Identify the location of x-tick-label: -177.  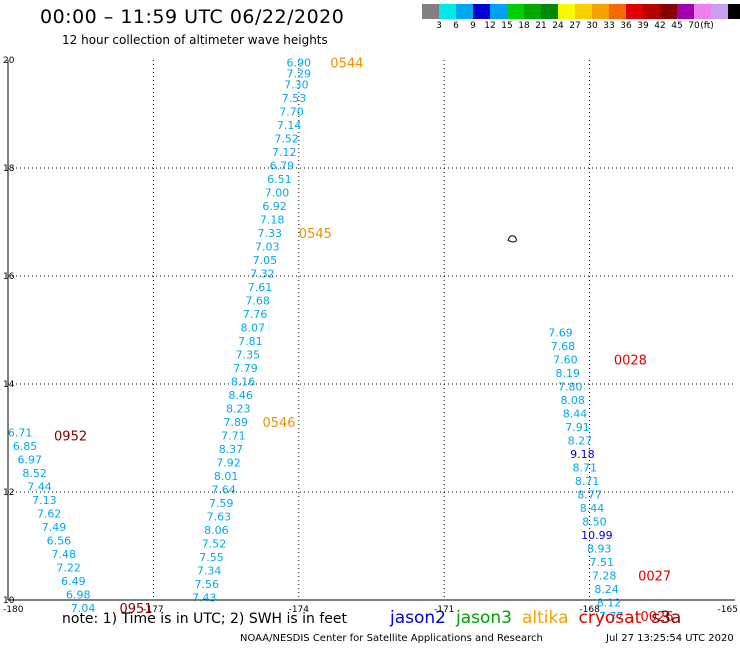
(153, 610).